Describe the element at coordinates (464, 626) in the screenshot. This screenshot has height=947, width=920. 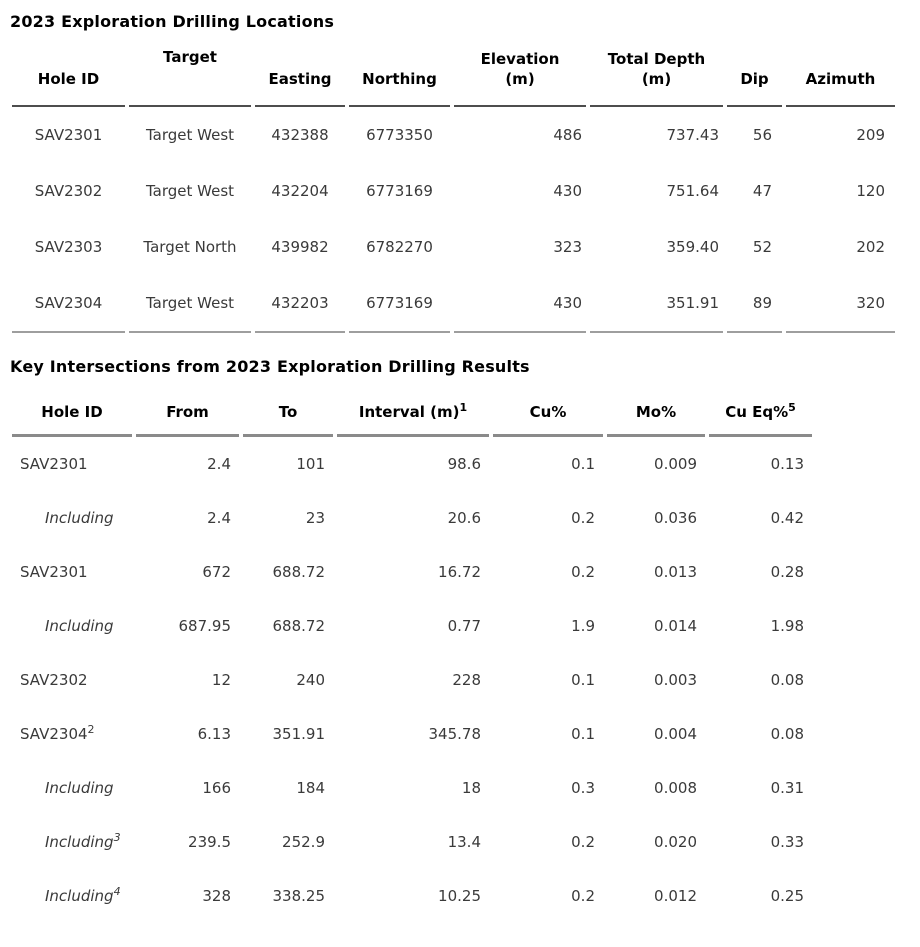
I see `cell-interval: 0.77` at that location.